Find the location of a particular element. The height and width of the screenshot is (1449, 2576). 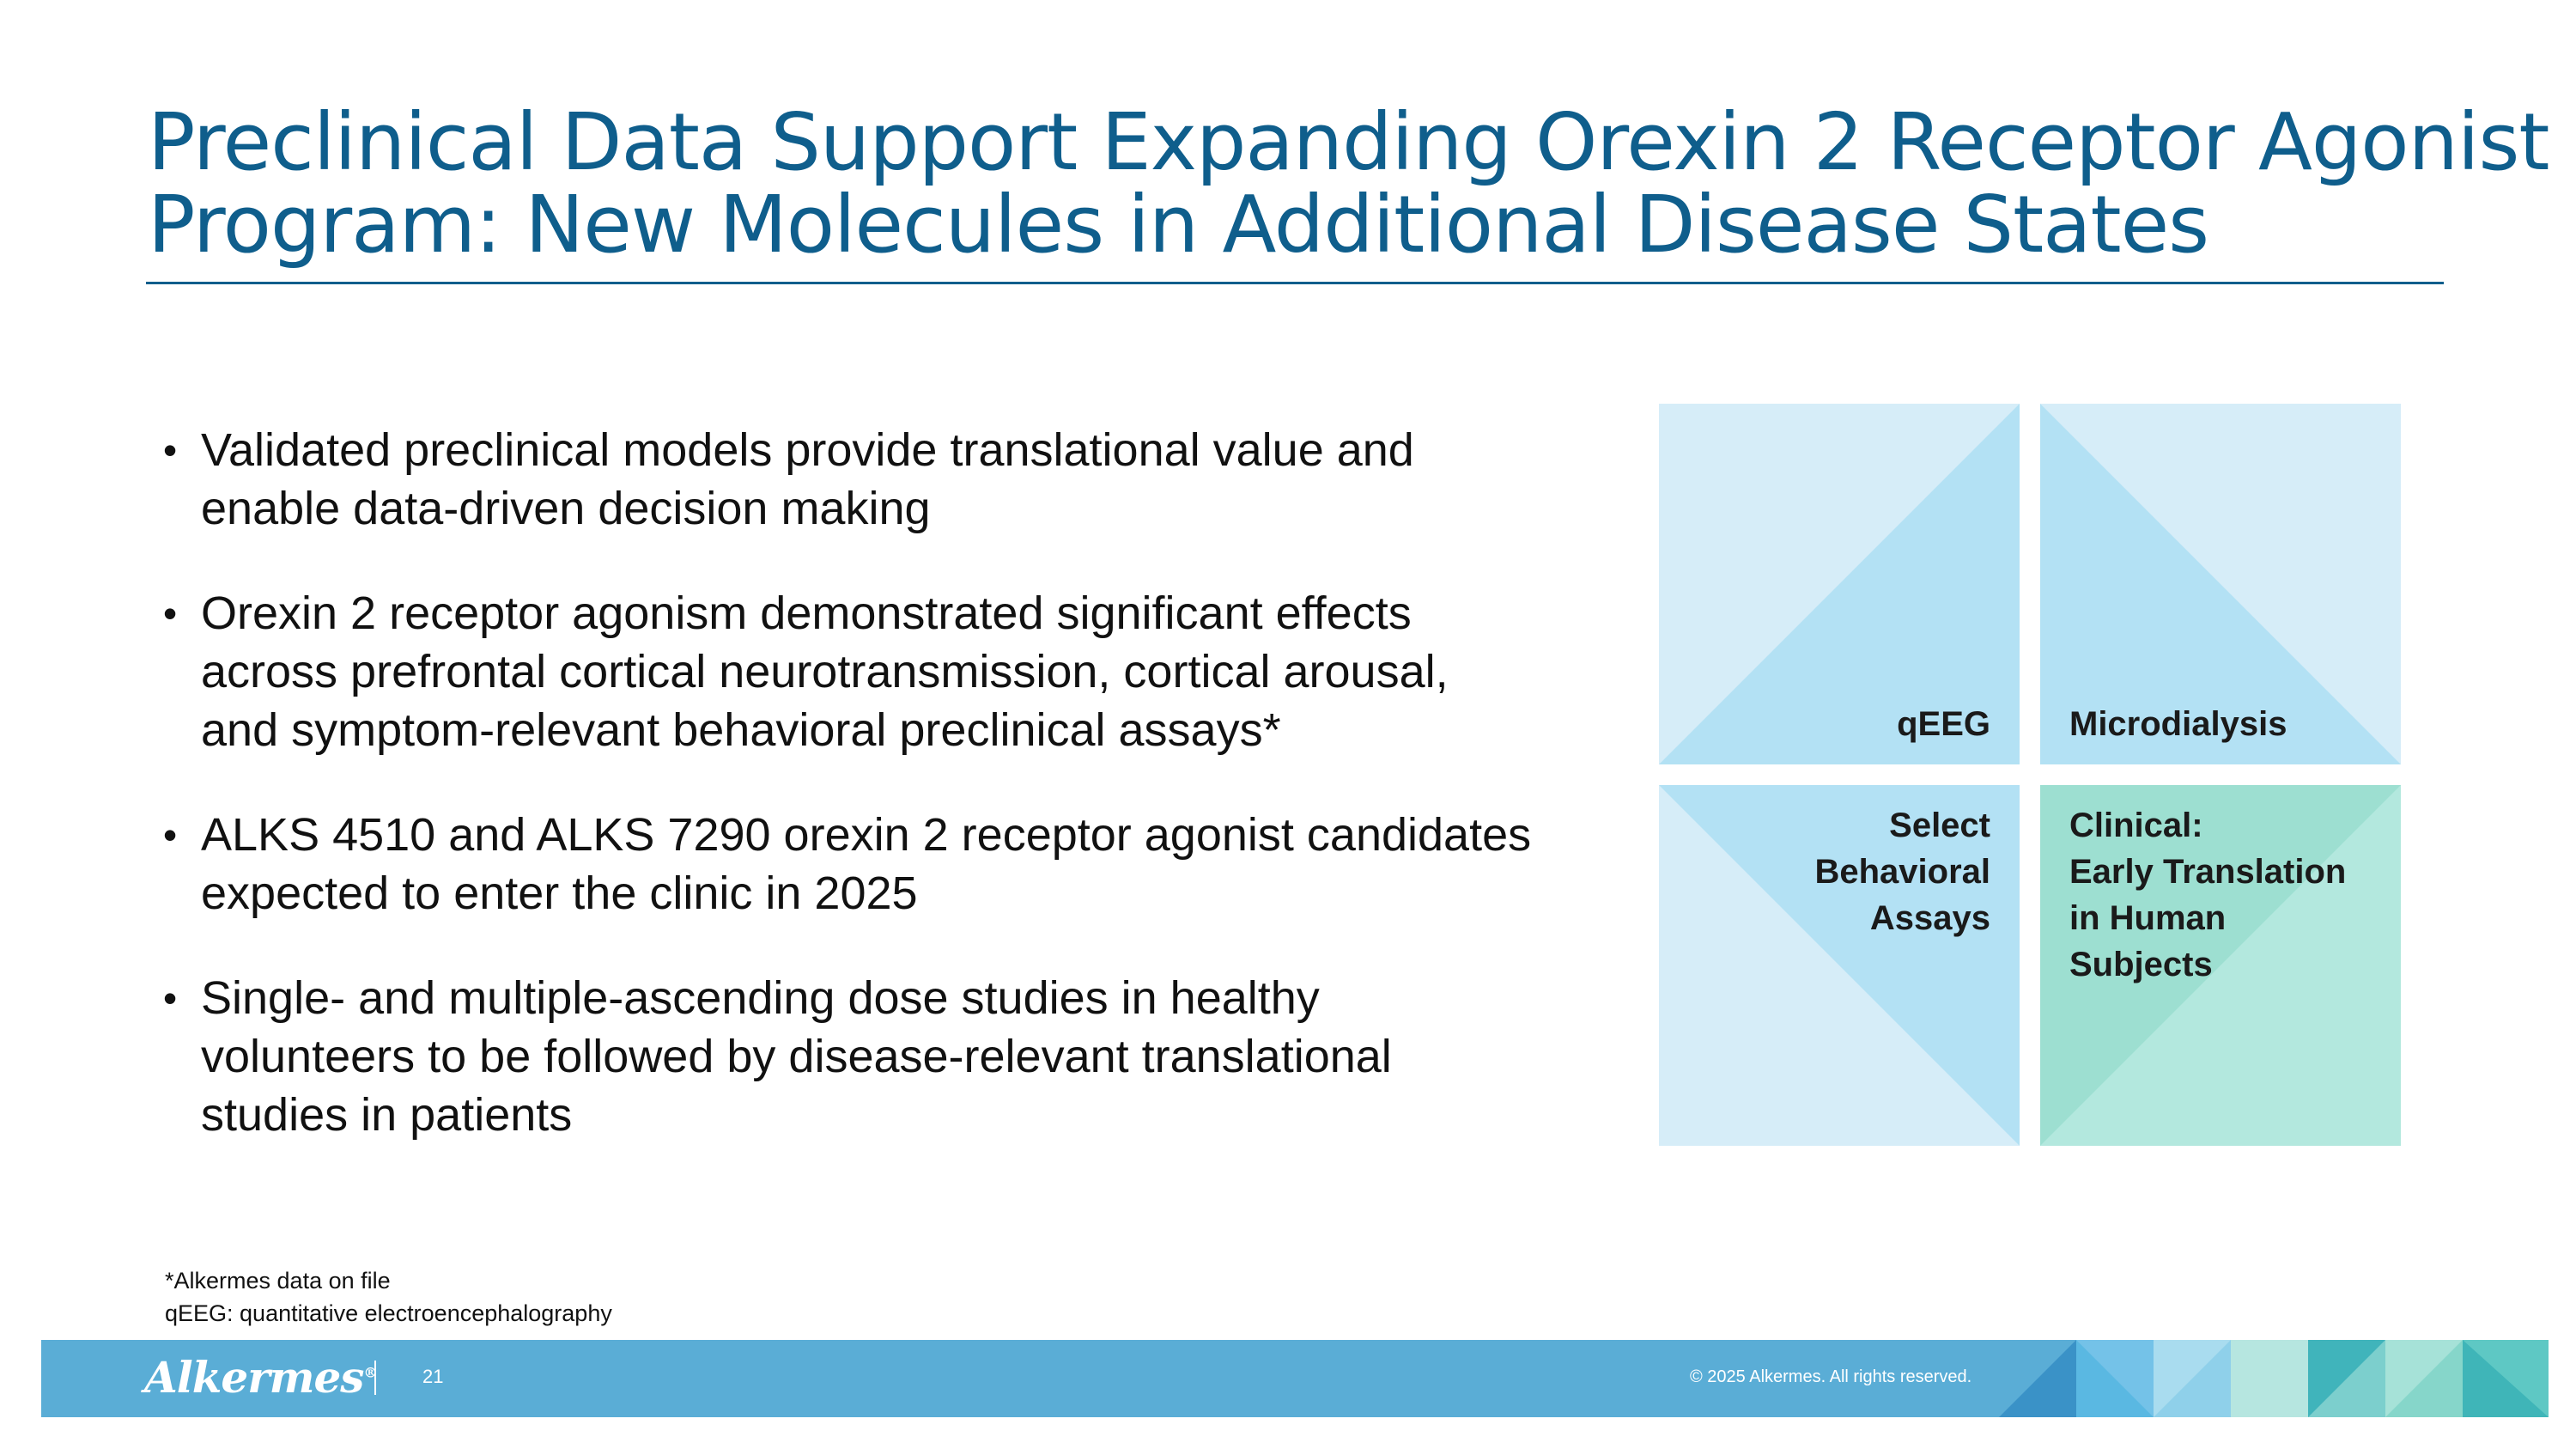

tile-microdialysis-background is located at coordinates (2221, 584).